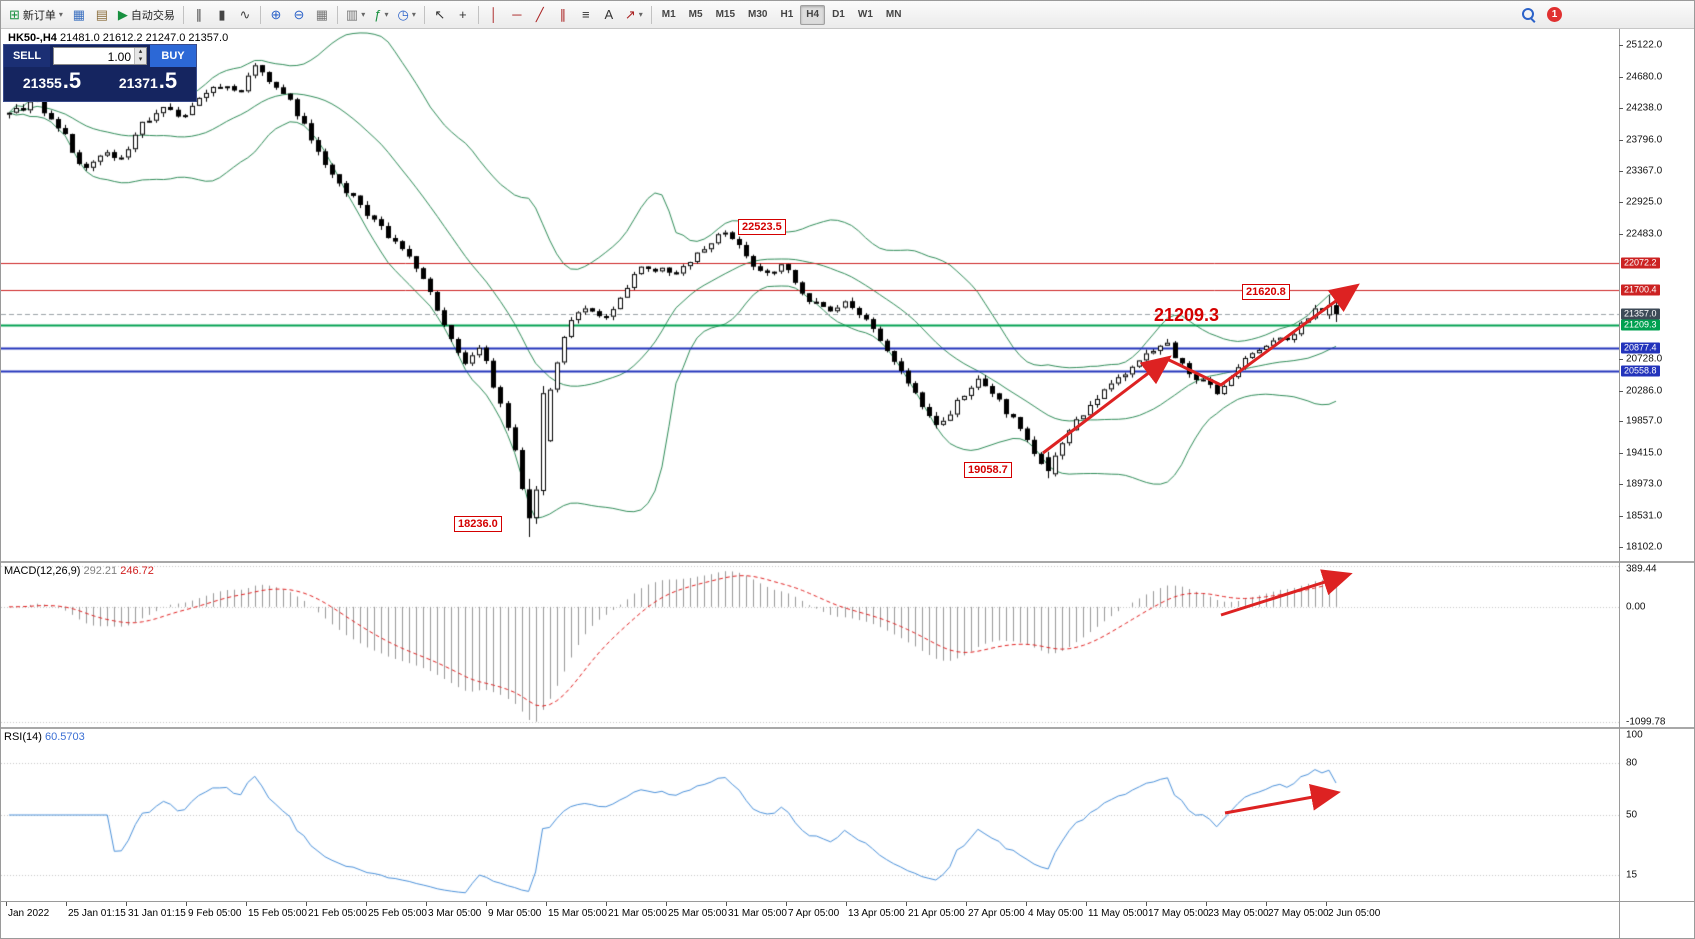 The width and height of the screenshot is (1695, 939). I want to click on charts-window-button: ▦, so click(79, 15).